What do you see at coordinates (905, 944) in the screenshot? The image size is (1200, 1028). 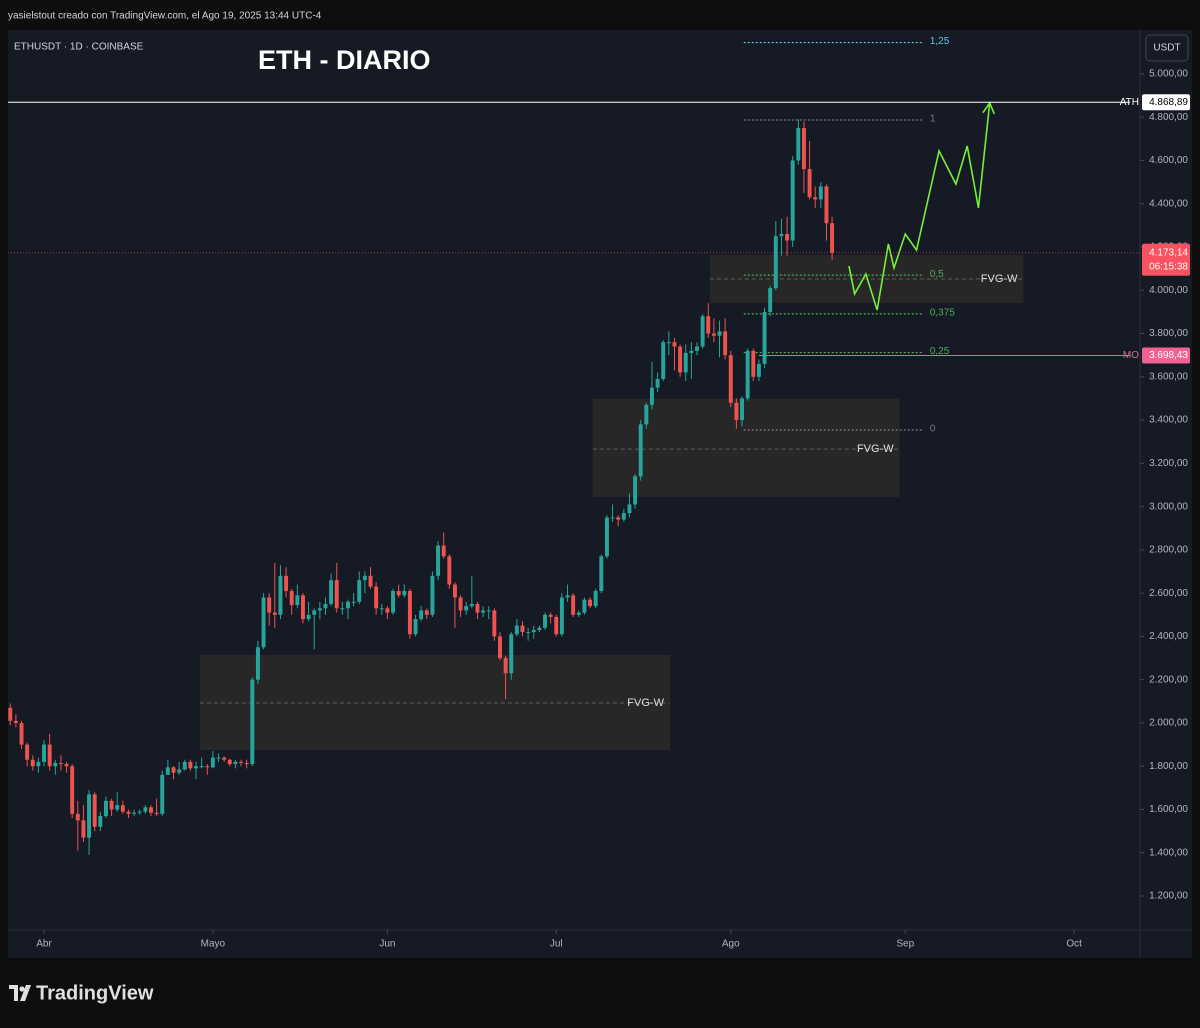 I see `x-tick-label: Sep` at bounding box center [905, 944].